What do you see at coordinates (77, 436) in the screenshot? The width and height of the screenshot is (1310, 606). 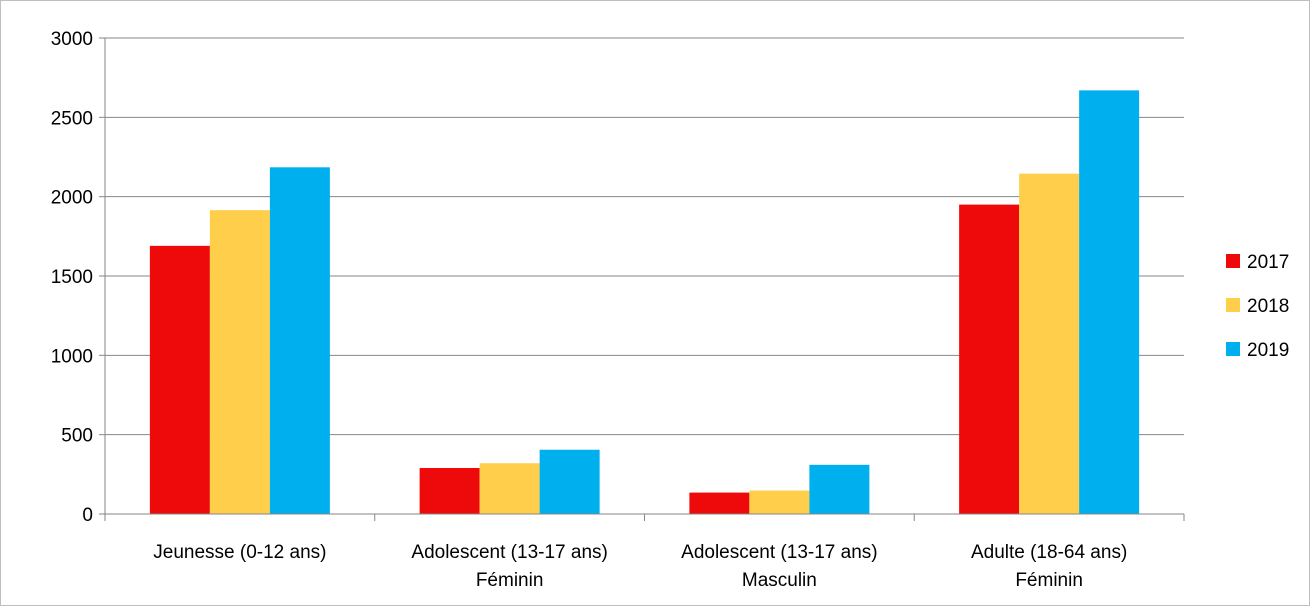 I see `y-tick-label: 500` at bounding box center [77, 436].